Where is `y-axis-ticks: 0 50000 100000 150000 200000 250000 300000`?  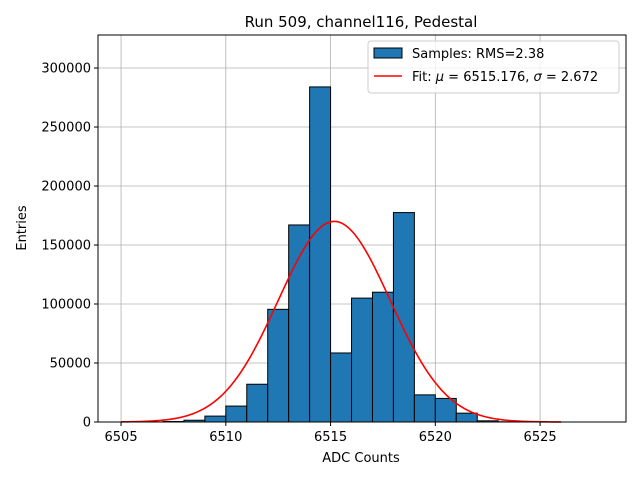 y-axis-ticks: 0 50000 100000 150000 200000 250000 300000 is located at coordinates (69, 246).